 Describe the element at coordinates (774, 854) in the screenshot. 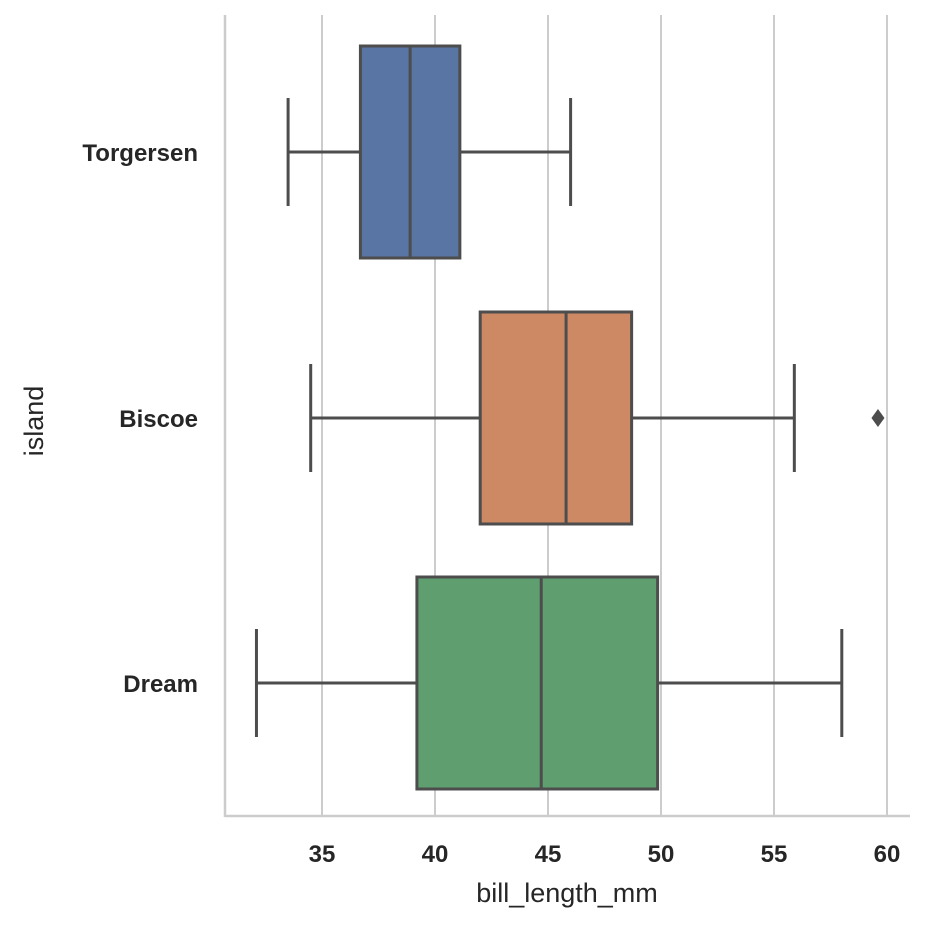

I see `x-tick-label-55: 55` at that location.